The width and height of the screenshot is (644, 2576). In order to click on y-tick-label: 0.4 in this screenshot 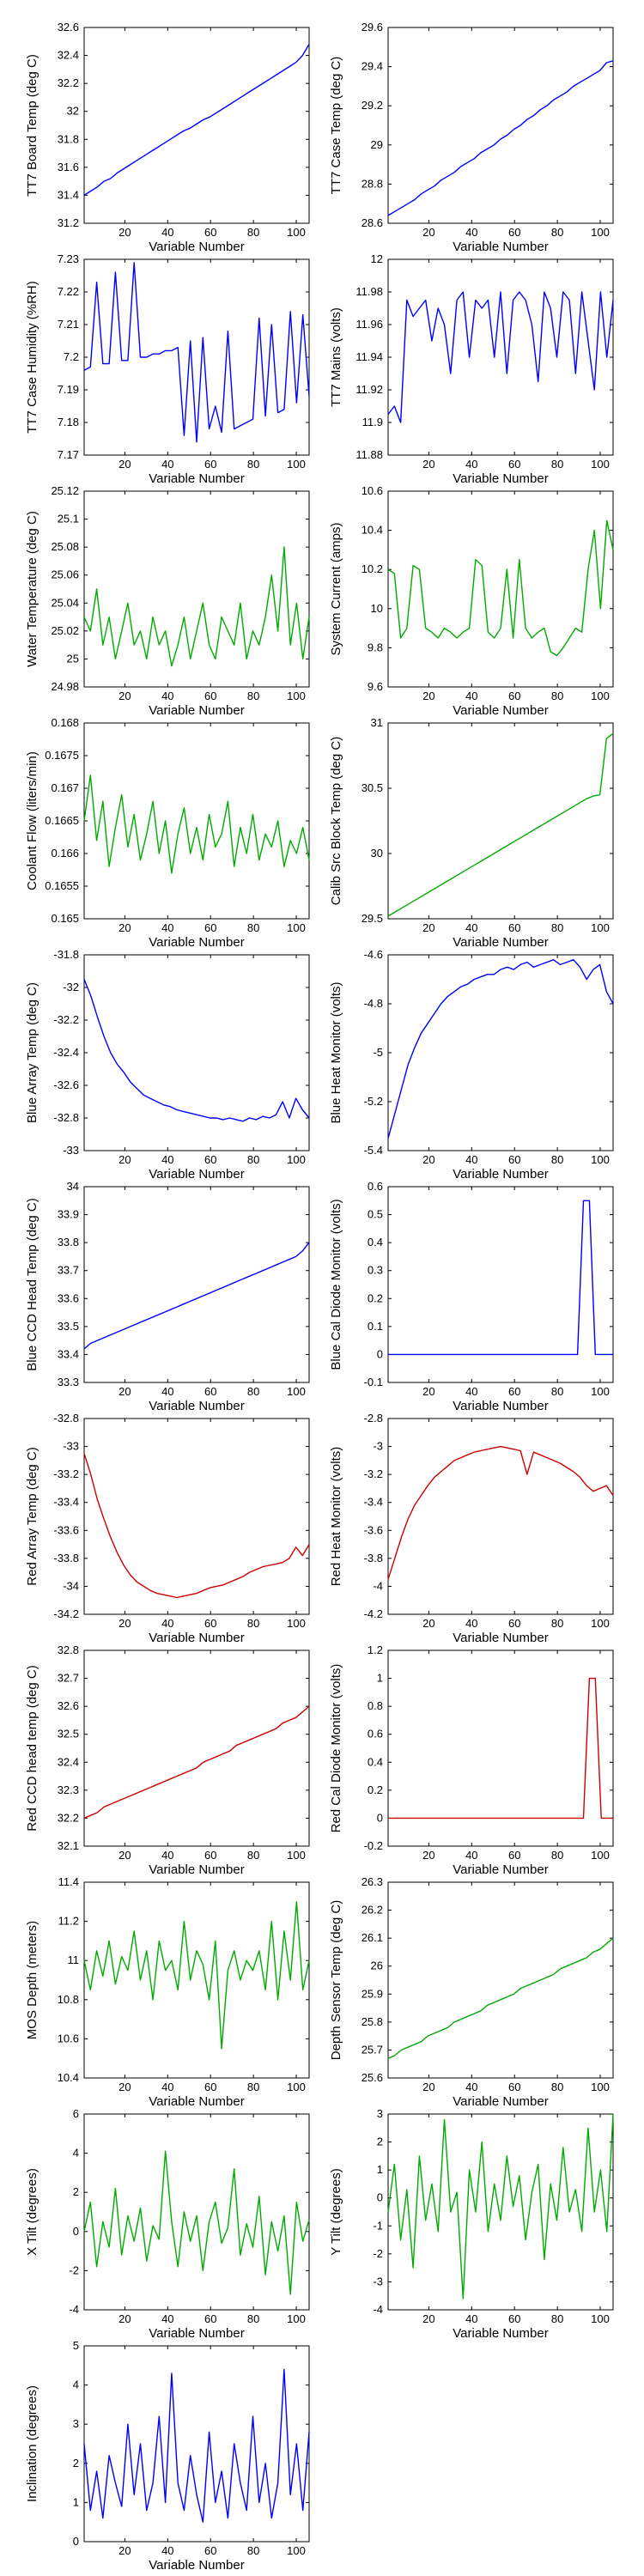, I will do `click(376, 1243)`.